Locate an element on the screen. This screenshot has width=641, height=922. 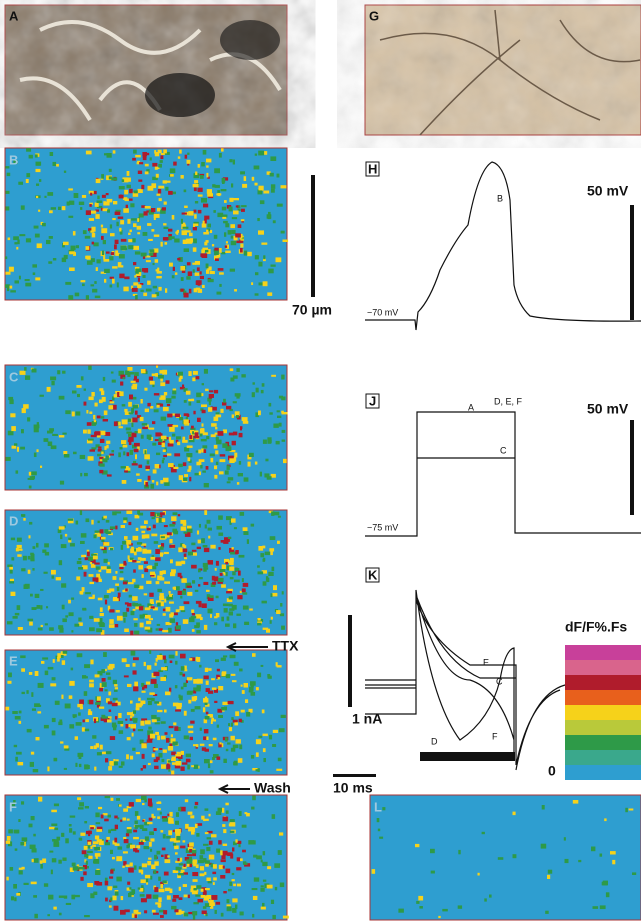
pseudocolor-image is located at coordinates (505, 857).